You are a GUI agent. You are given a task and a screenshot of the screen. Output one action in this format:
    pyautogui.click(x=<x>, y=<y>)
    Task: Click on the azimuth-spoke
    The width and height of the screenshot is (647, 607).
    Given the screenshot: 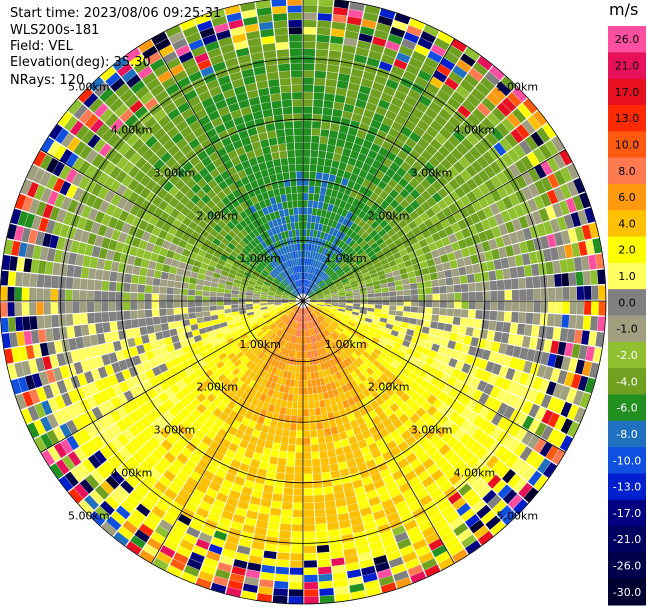 What is the action you would take?
    pyautogui.click(x=227, y=170)
    